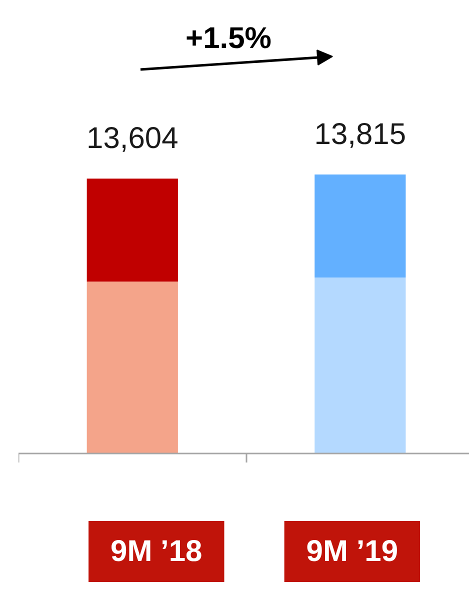 Image resolution: width=469 pixels, height=598 pixels. I want to click on x-tick-label: 9M ’18, so click(156, 551).